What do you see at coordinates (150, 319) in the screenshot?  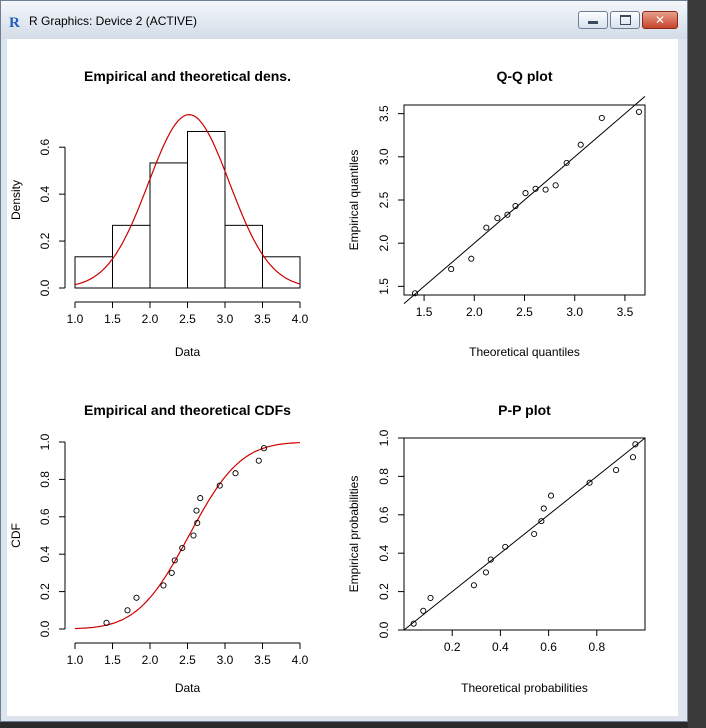 I see `panel1-x-tick-label: 2.0` at bounding box center [150, 319].